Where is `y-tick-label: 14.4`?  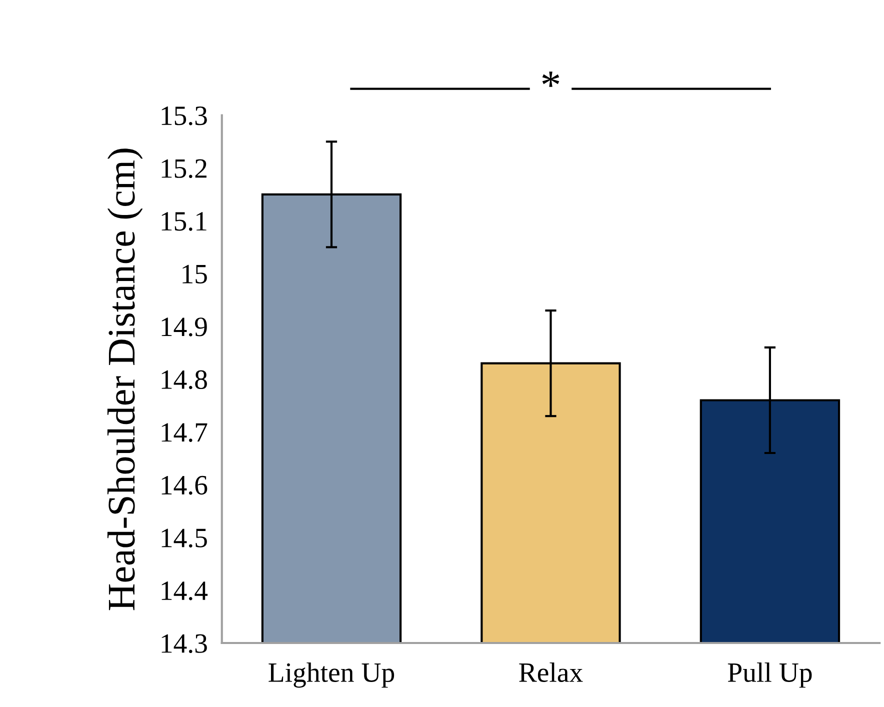 y-tick-label: 14.4 is located at coordinates (185, 591).